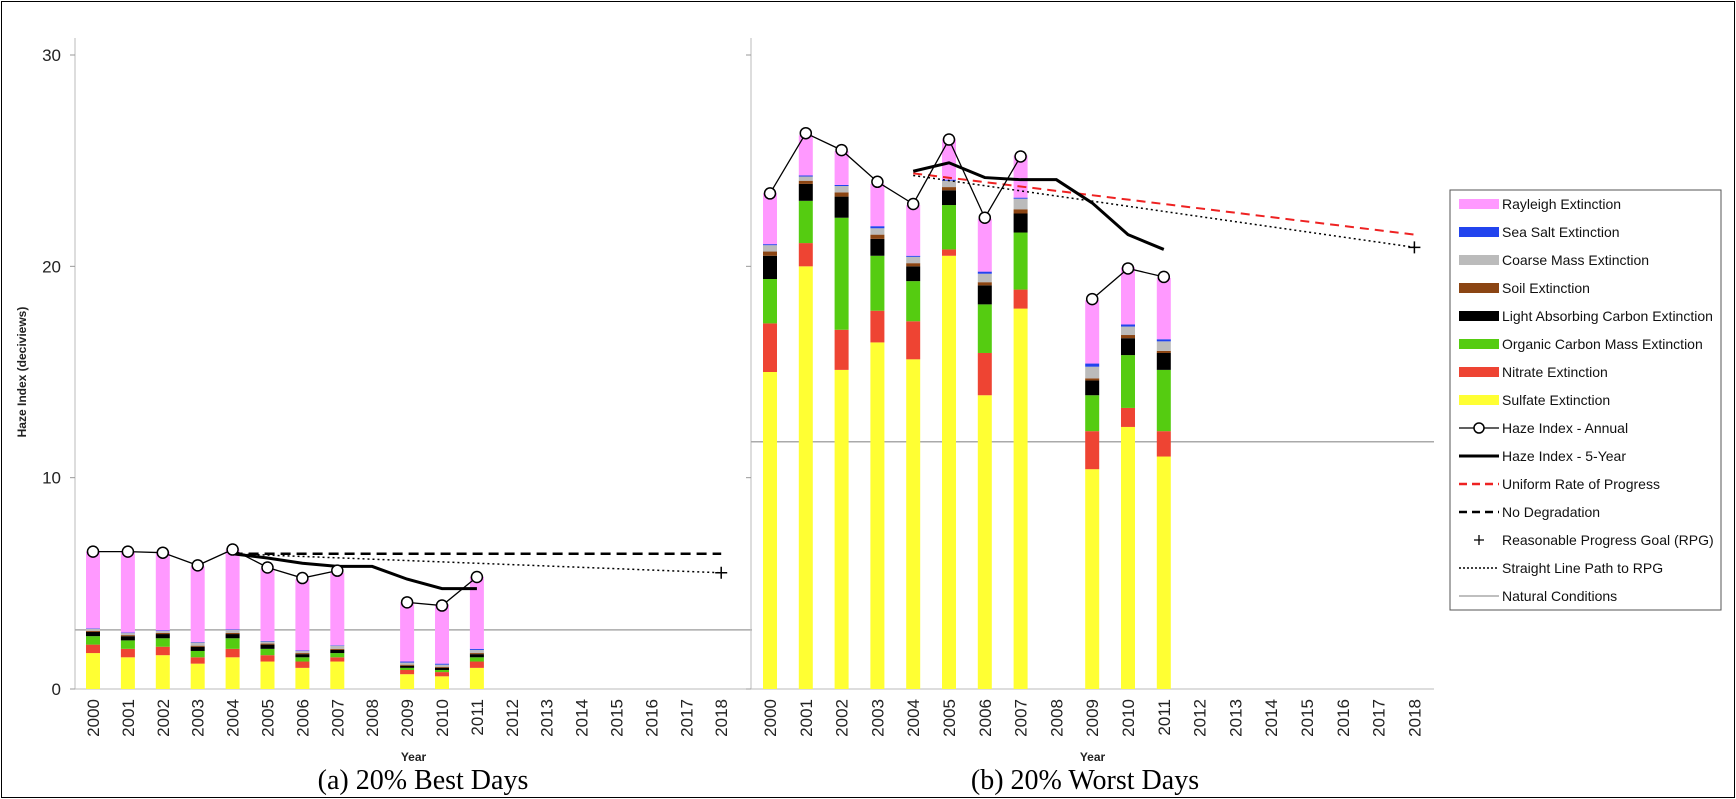  I want to click on panel-worst-uniform-rate-line, so click(1164, 204).